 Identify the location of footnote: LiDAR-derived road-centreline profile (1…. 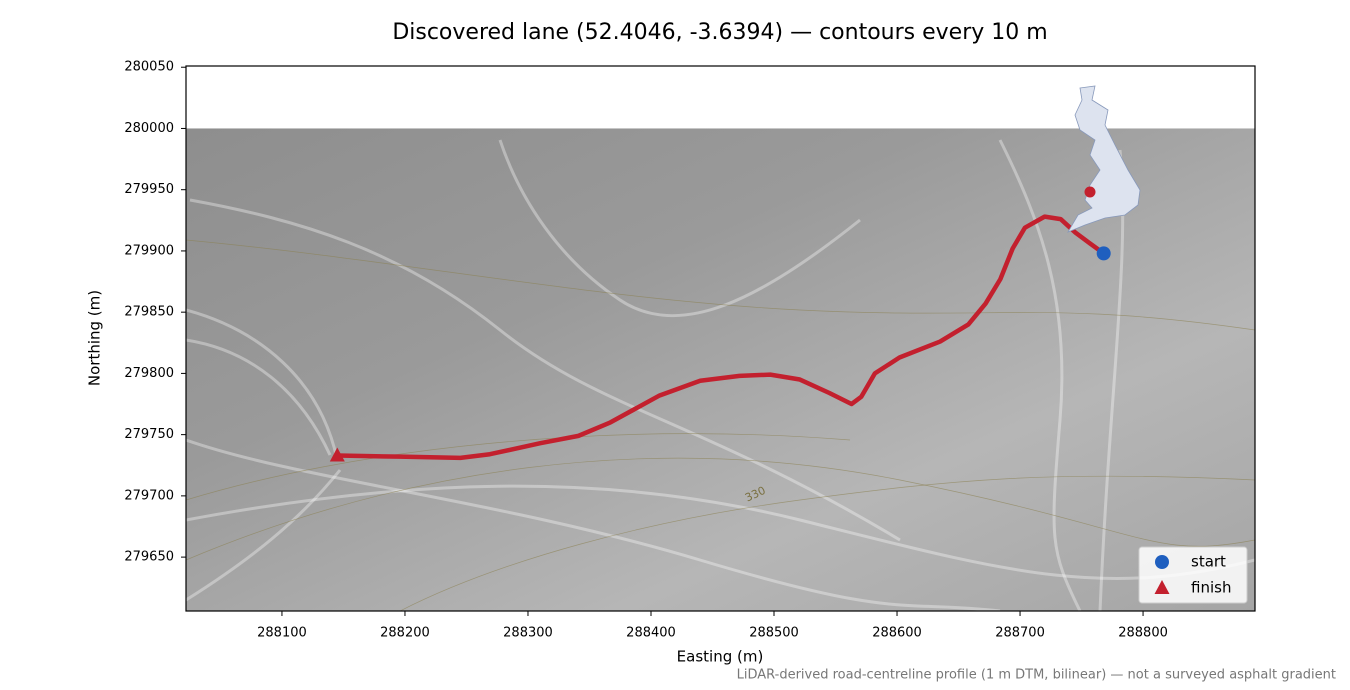
(1036, 675).